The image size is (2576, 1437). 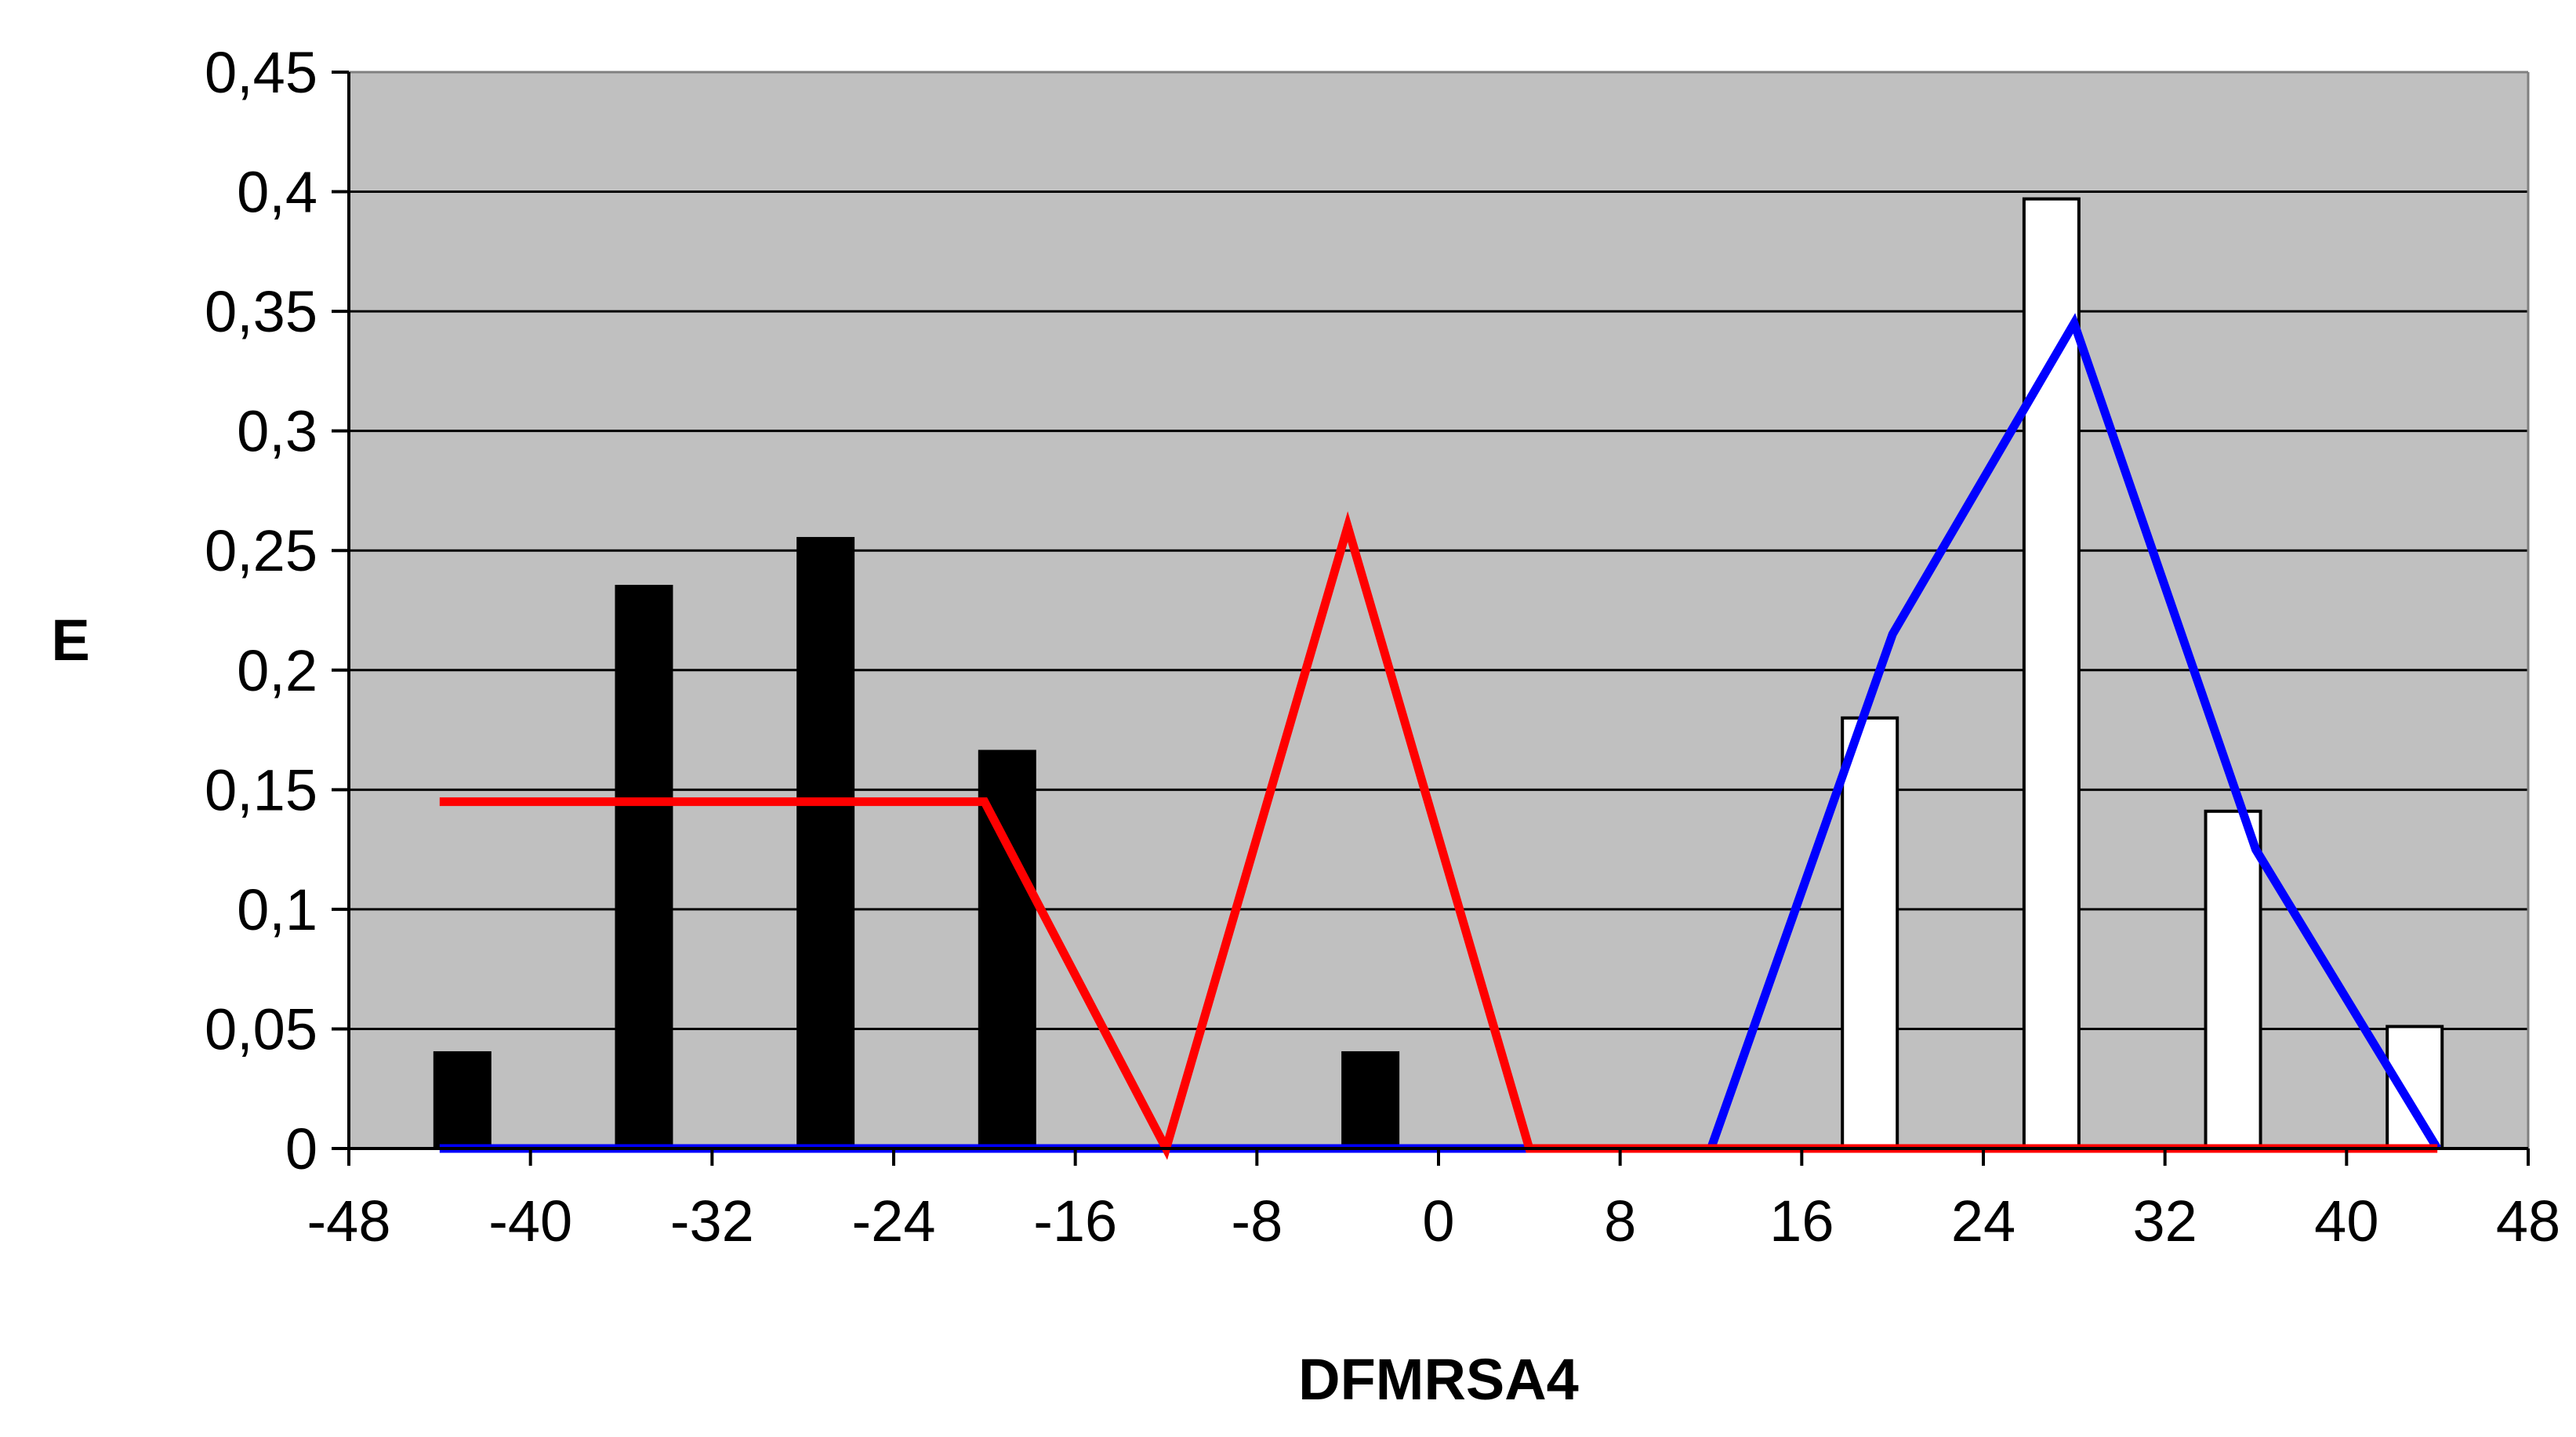 I want to click on y-tick-label: 0,25, so click(x=261, y=550).